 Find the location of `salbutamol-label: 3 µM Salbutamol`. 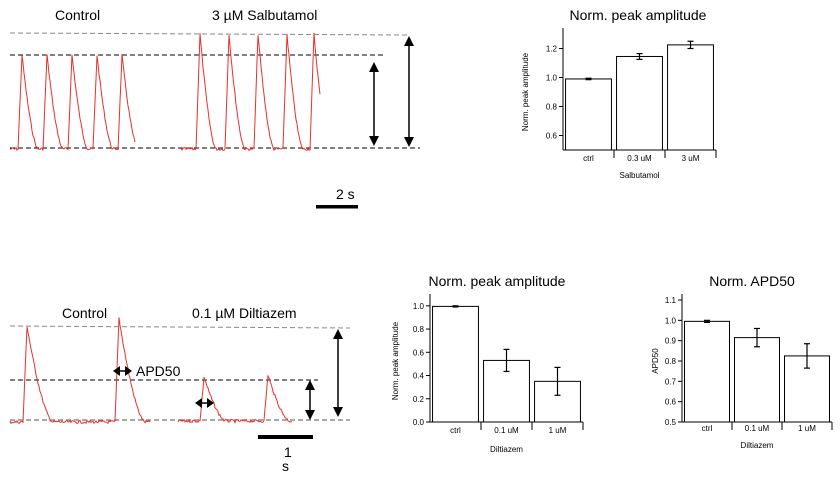

salbutamol-label: 3 µM Salbutamol is located at coordinates (264, 15).